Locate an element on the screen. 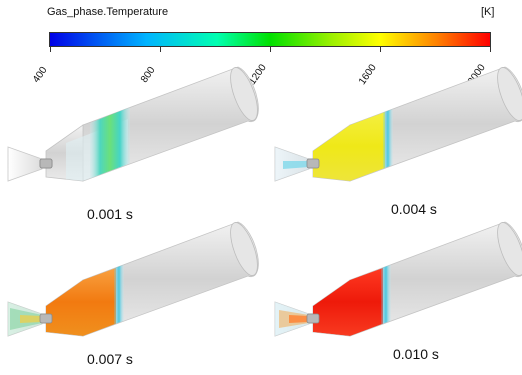  time-caption: 0.010 s is located at coordinates (416, 354).